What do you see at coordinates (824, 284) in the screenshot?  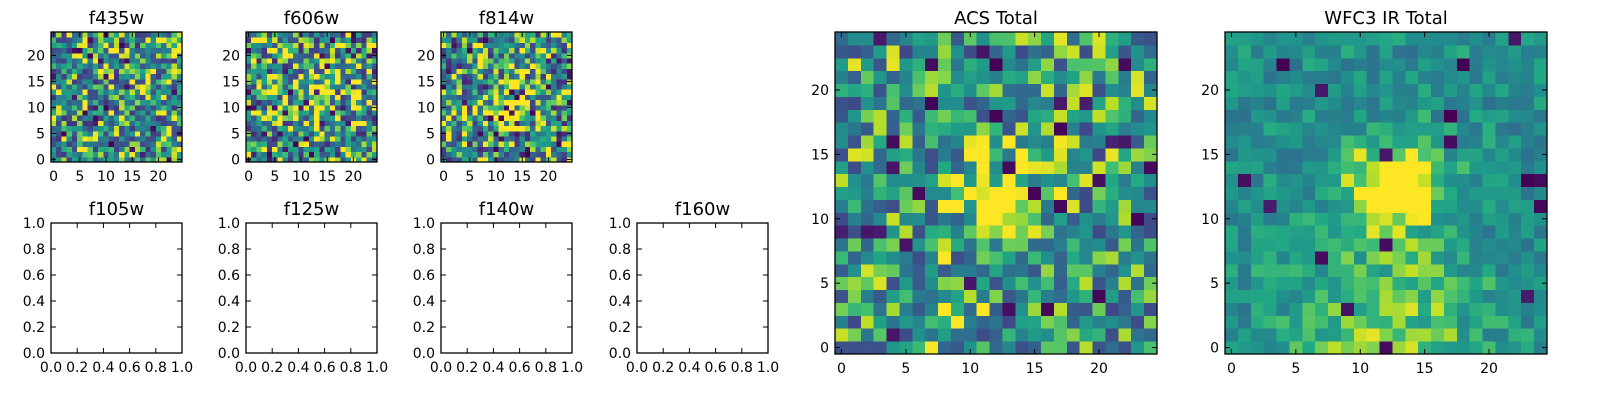 I see `y-tick-label: 5` at bounding box center [824, 284].